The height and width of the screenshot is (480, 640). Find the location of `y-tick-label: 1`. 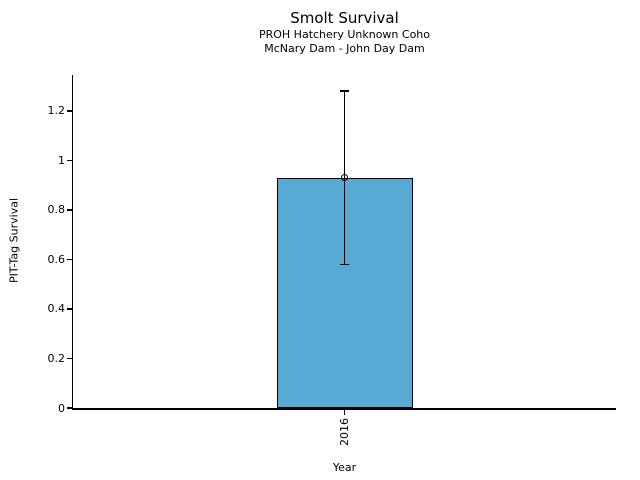

y-tick-label: 1 is located at coordinates (61, 160).